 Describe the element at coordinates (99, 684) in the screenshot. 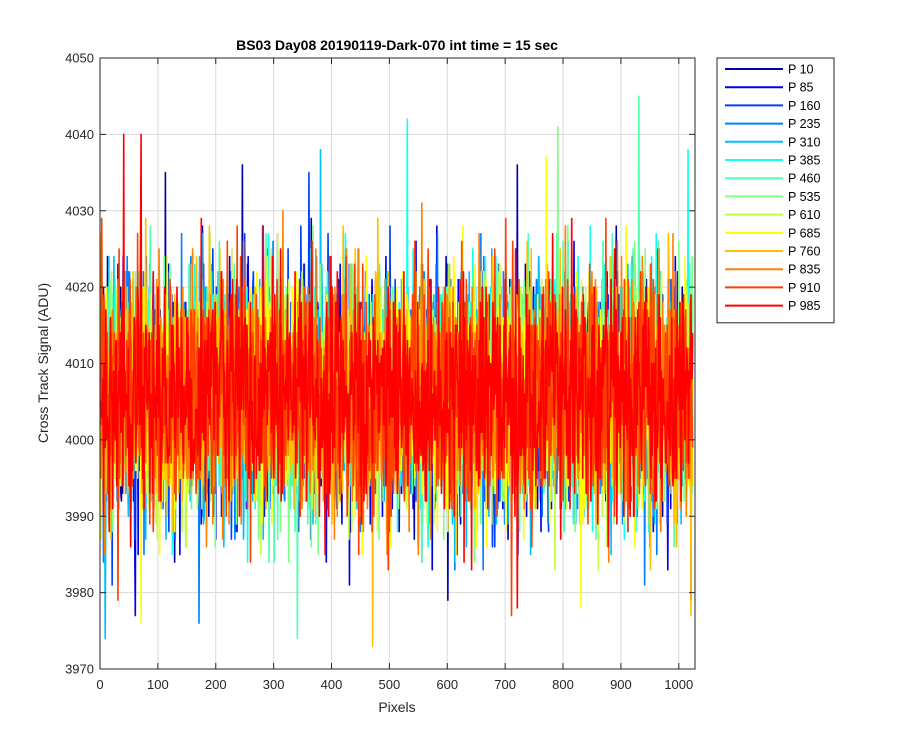

I see `x-tick-label: 0` at that location.